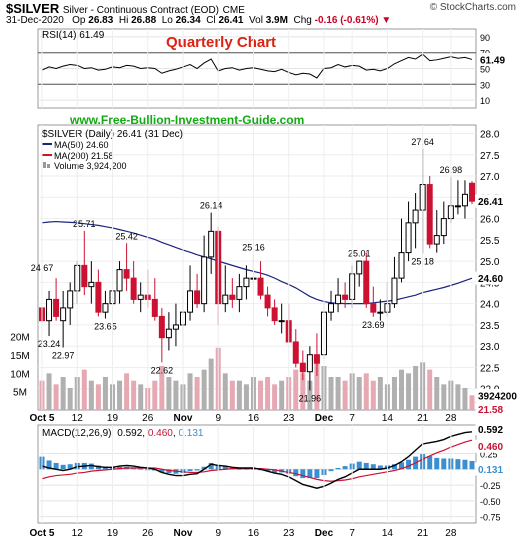 The height and width of the screenshot is (540, 520). What do you see at coordinates (233, 10) in the screenshot?
I see `exchange: CME` at bounding box center [233, 10].